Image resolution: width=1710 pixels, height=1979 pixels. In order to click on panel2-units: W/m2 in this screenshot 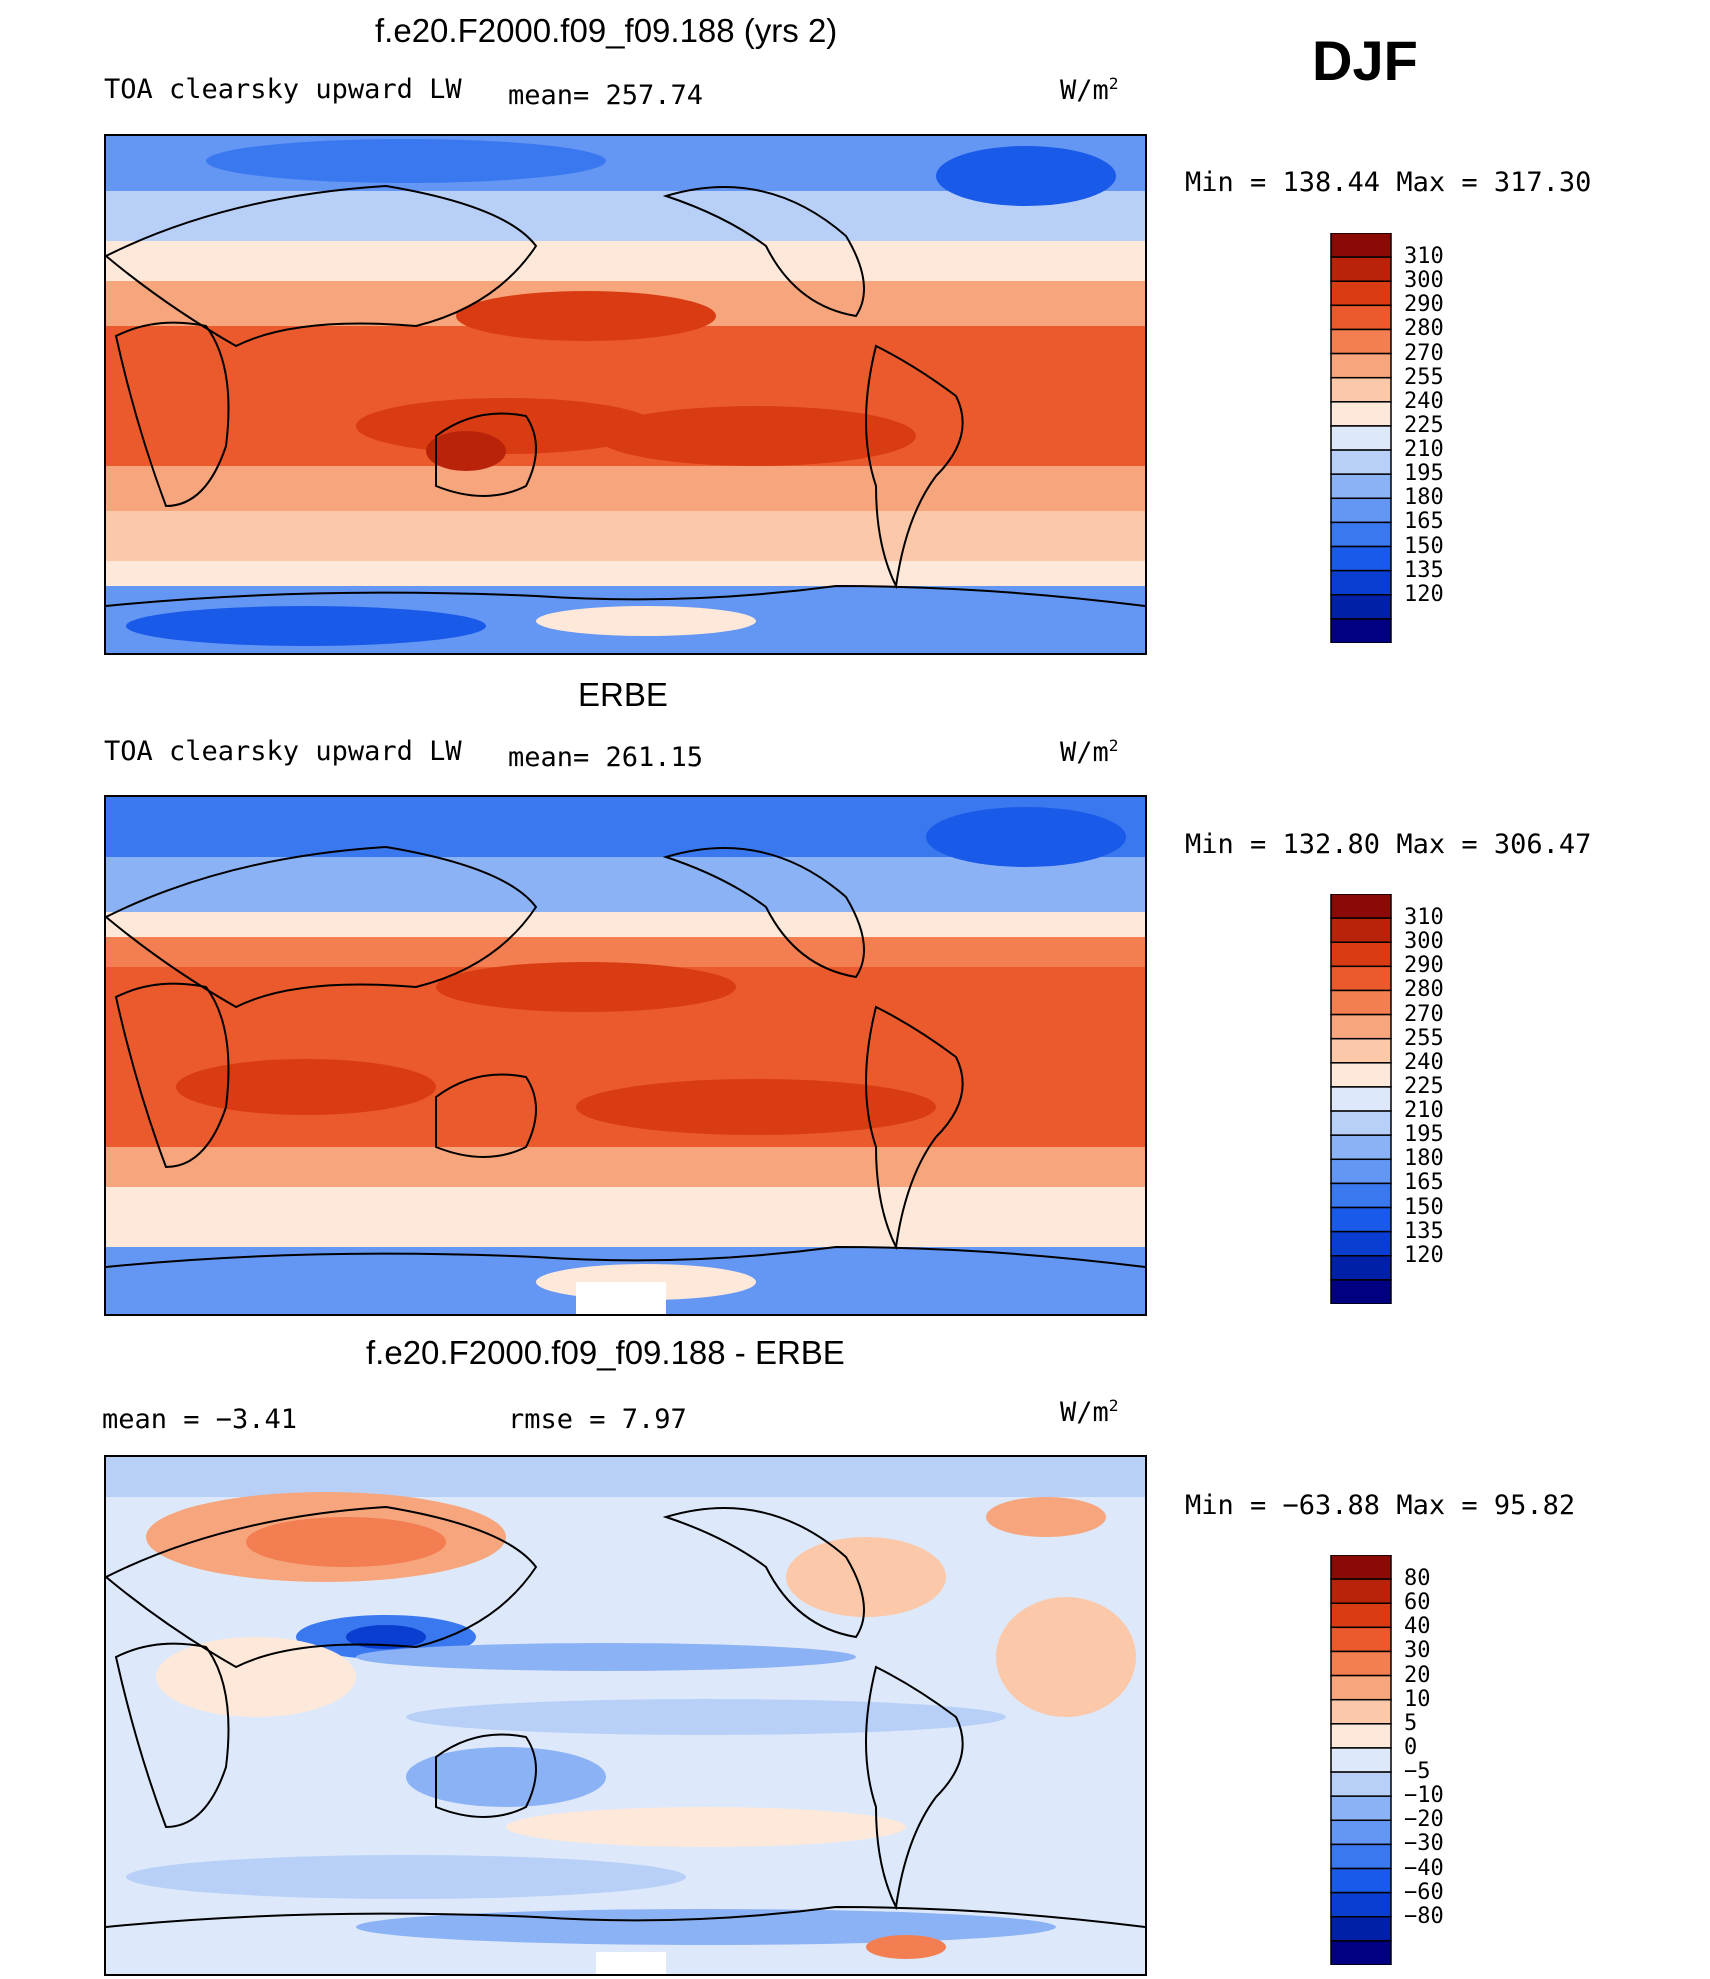, I will do `click(1089, 752)`.